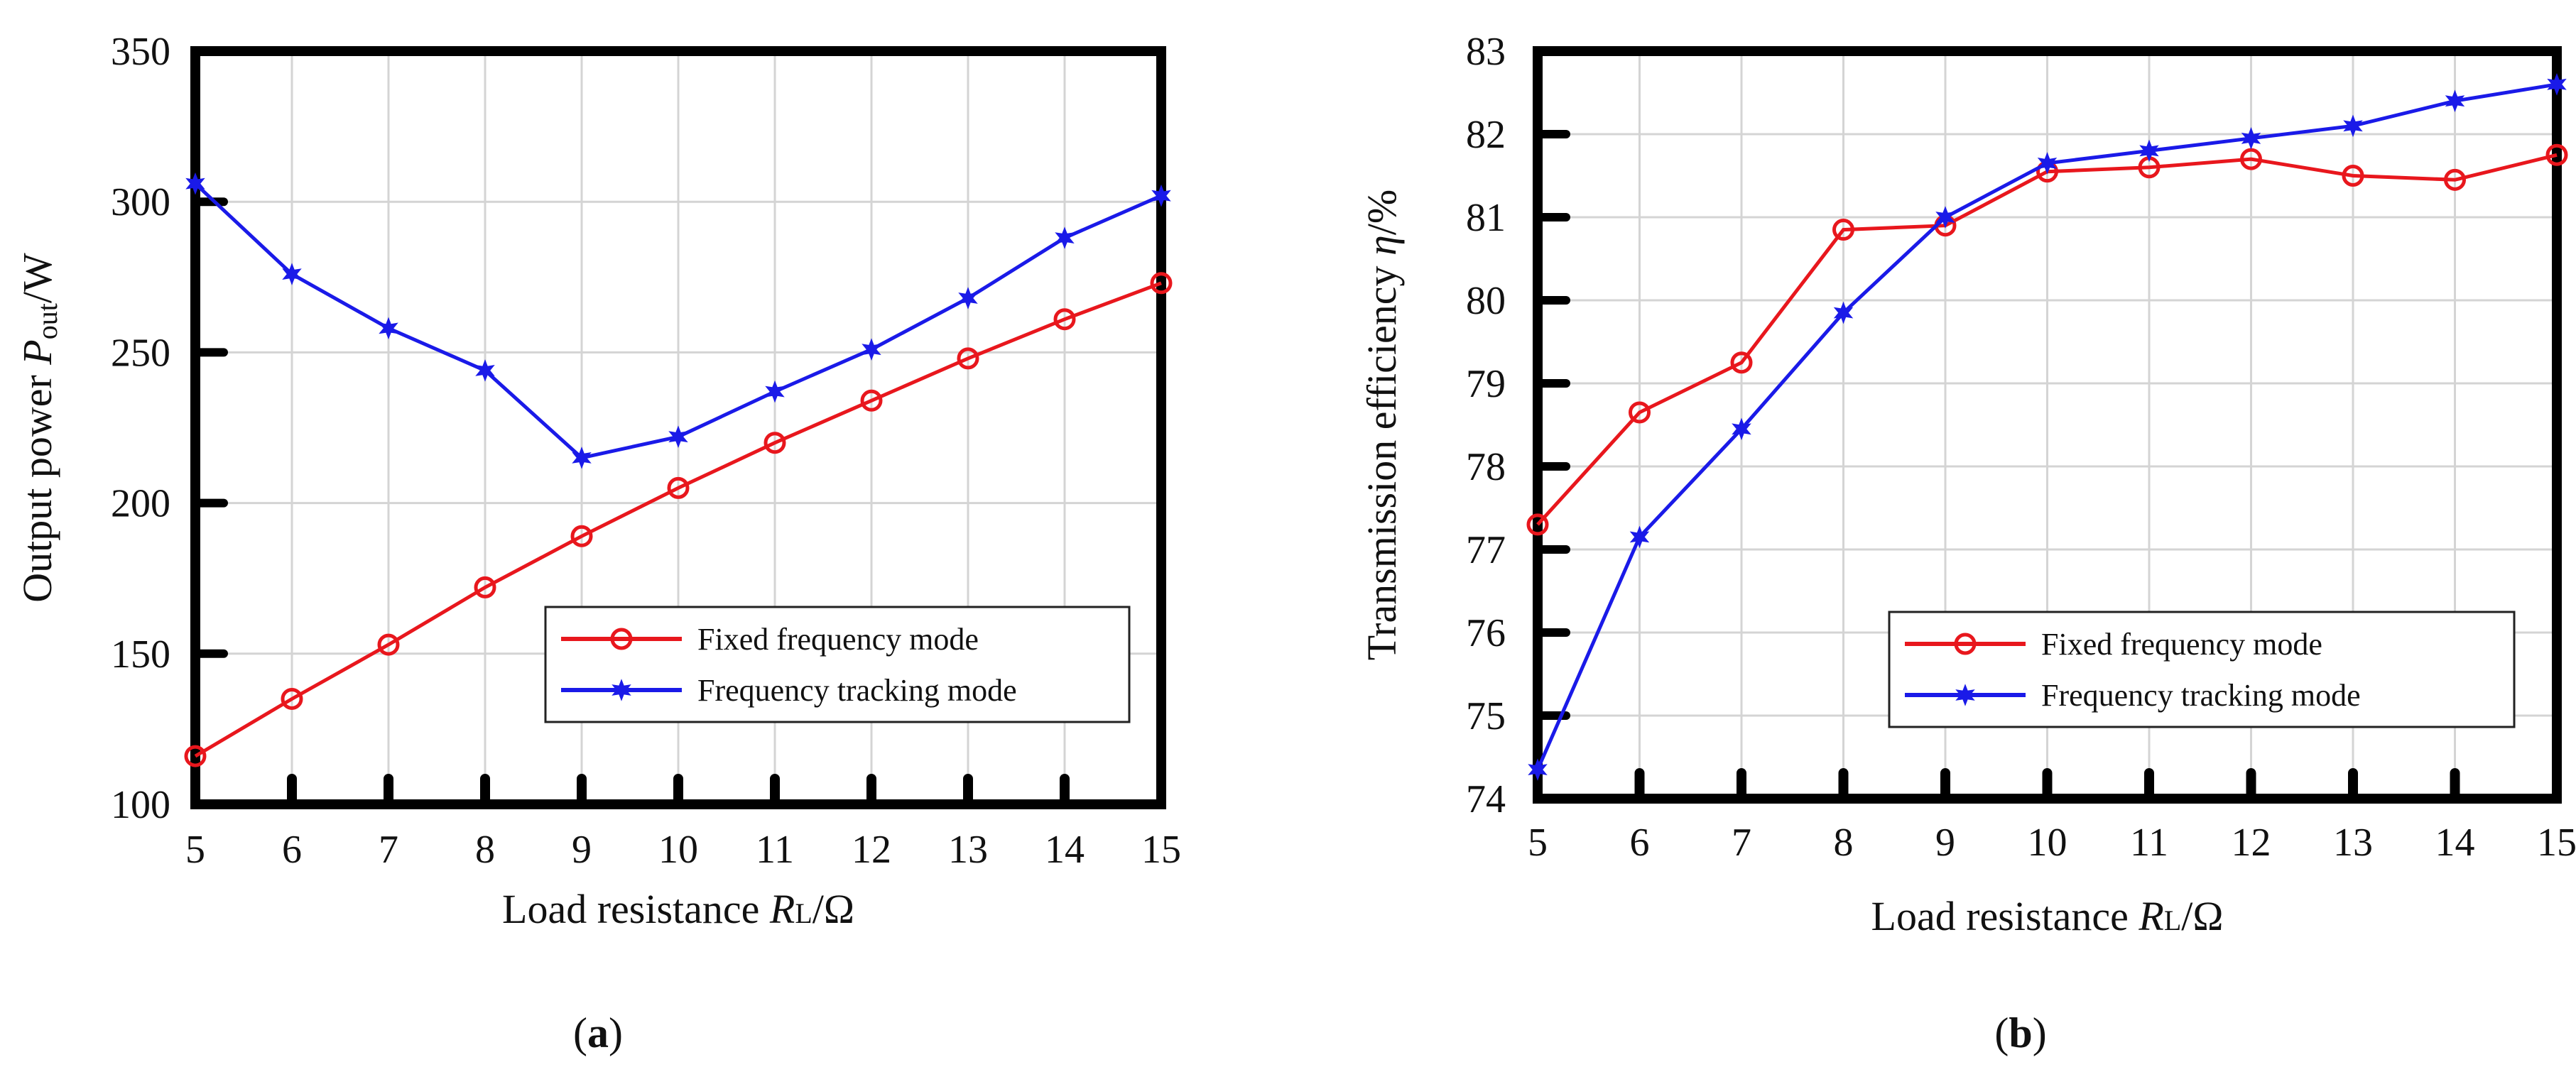 Image resolution: width=2576 pixels, height=1067 pixels. I want to click on x-tick-label: 10, so click(678, 850).